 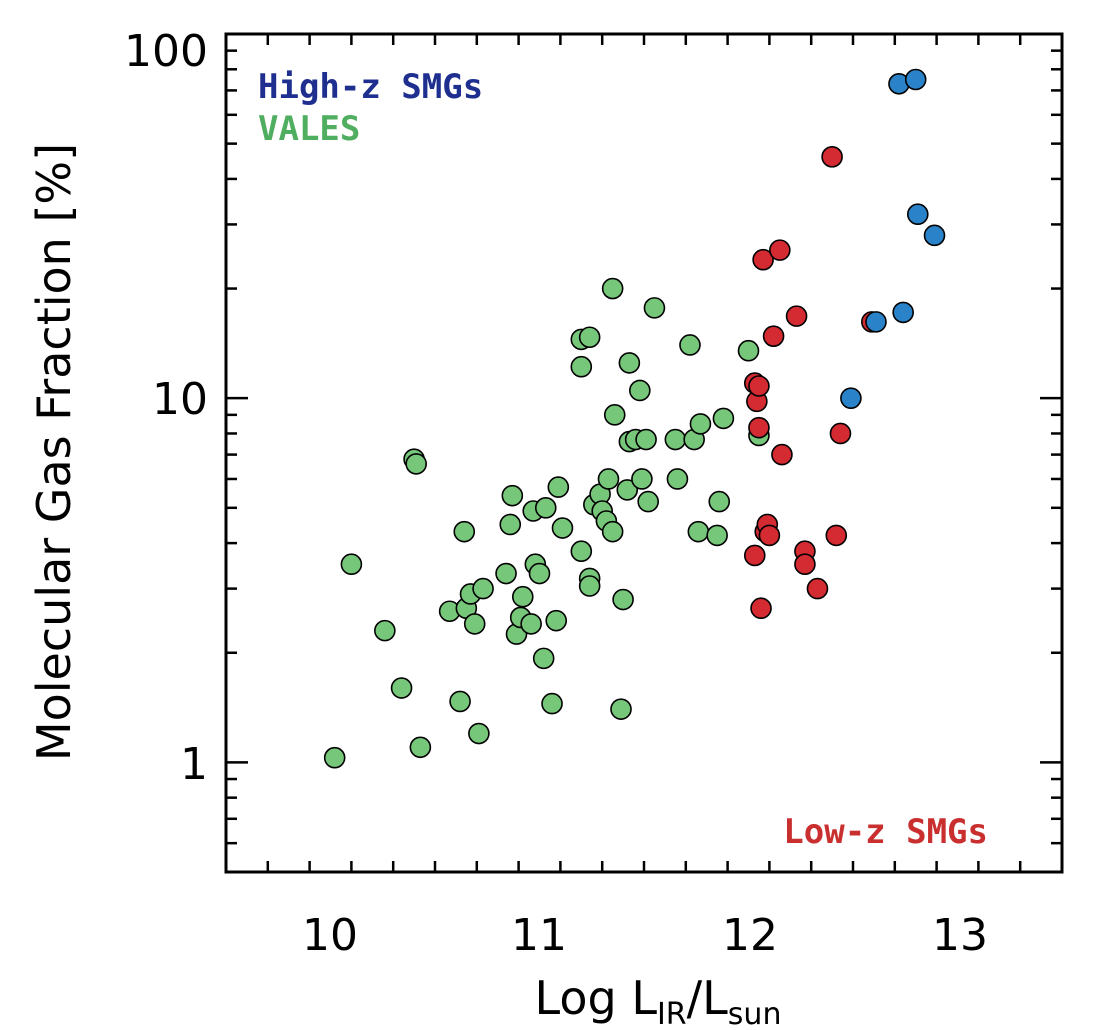 I want to click on x-axis-label-sub-sun: sun, so click(x=755, y=1013).